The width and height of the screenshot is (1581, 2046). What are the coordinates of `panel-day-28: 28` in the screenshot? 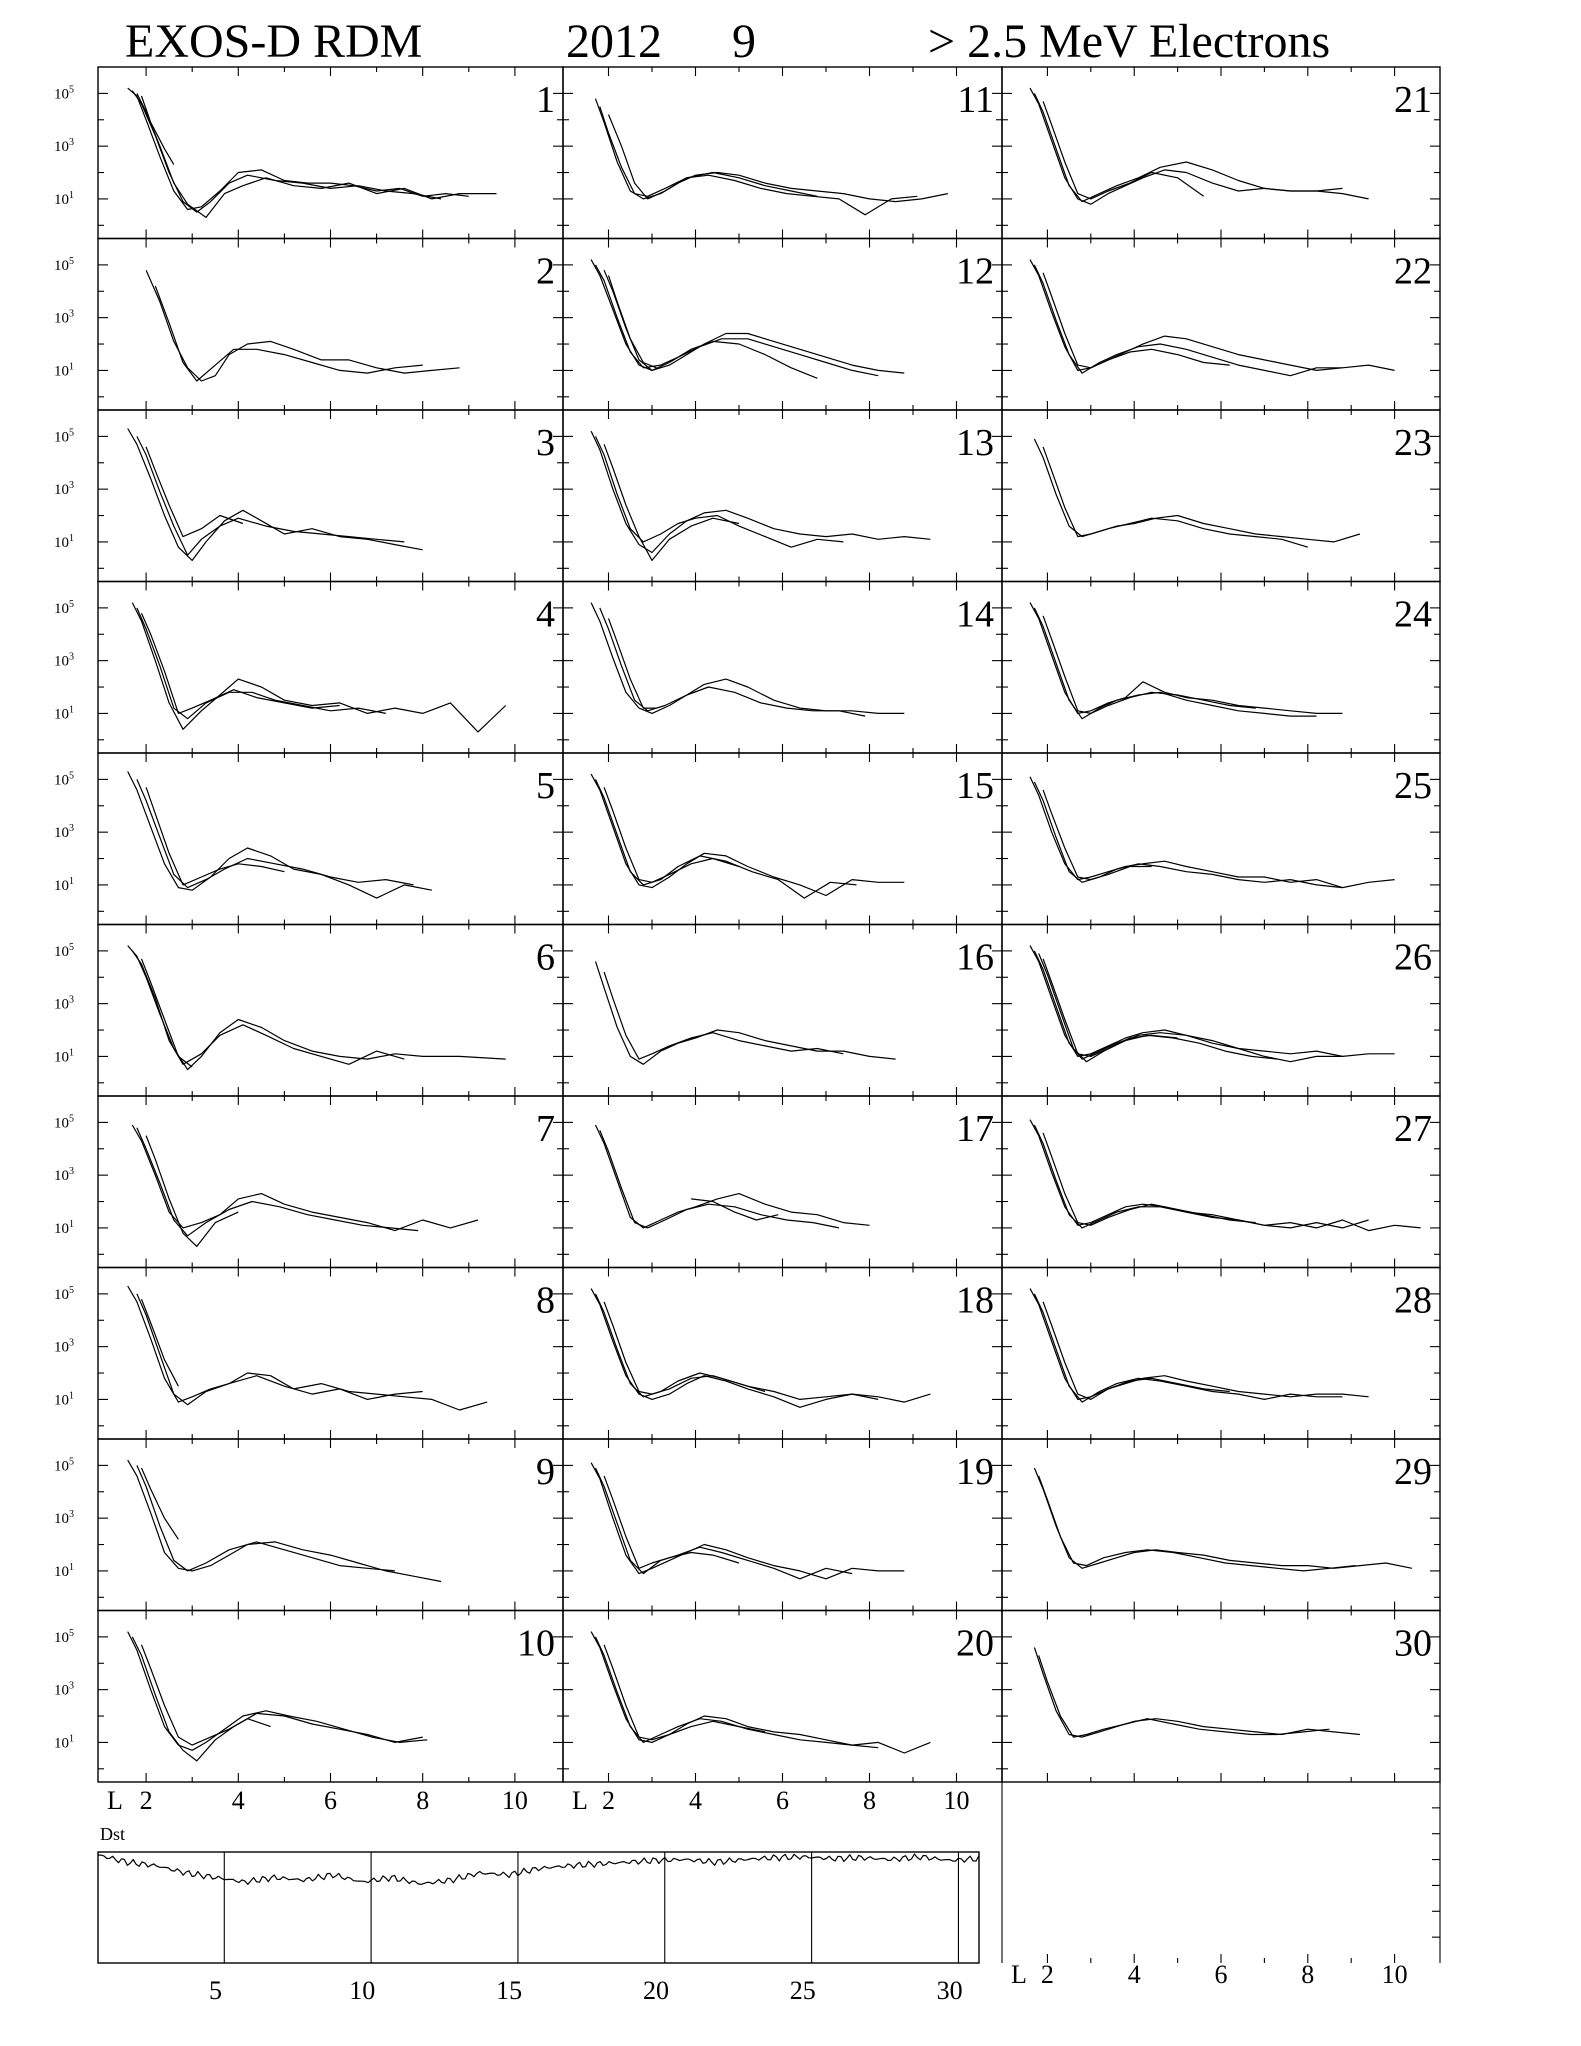 It's located at (1221, 1353).